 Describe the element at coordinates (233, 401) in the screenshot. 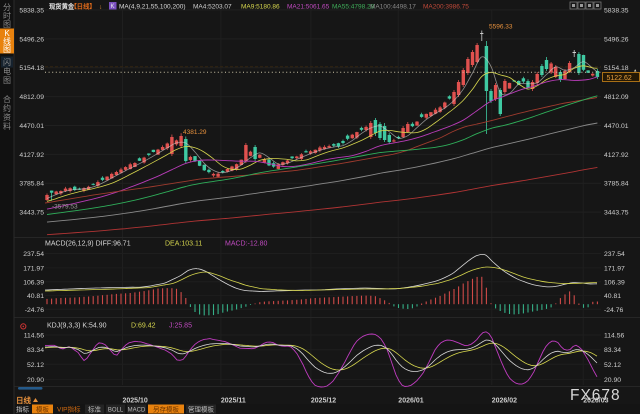

I see `svg-text: 2025/11` at that location.